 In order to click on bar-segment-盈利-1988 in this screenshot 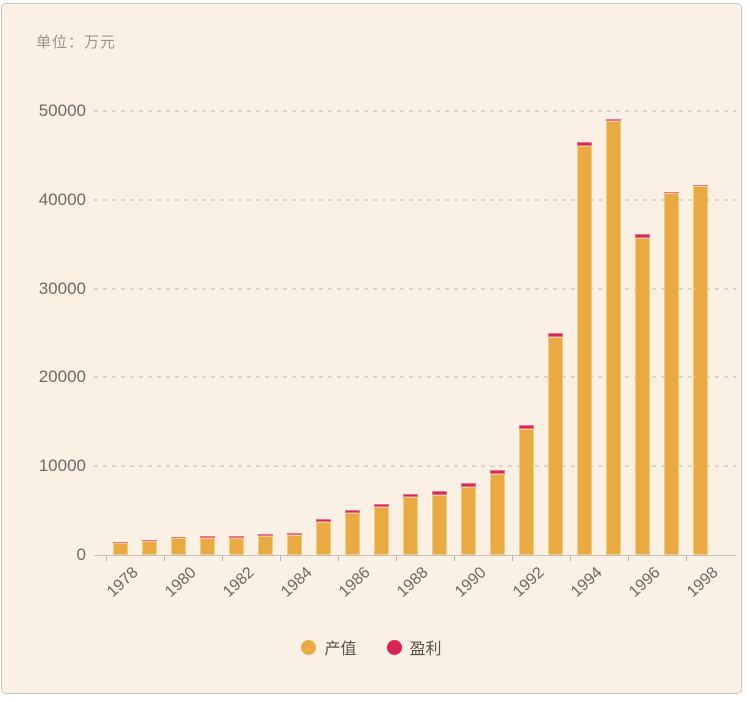, I will do `click(410, 495)`.